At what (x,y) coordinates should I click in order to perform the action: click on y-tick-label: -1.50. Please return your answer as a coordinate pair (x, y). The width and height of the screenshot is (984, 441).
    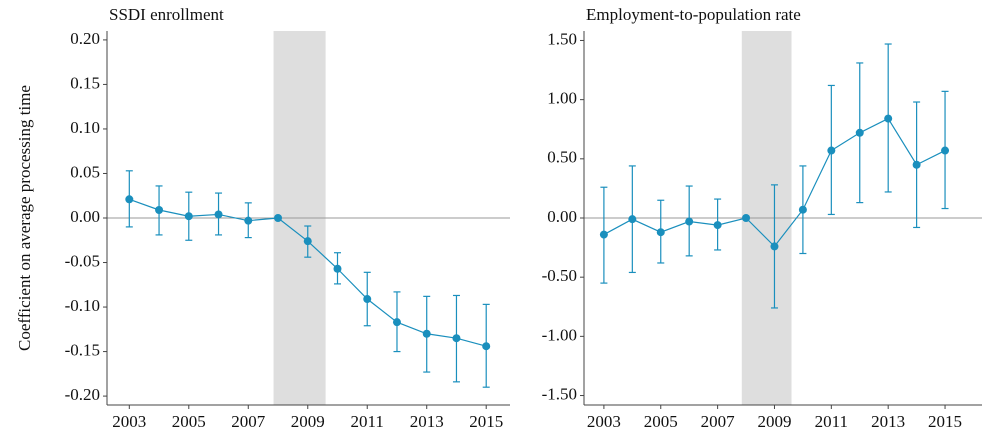
    Looking at the image, I should click on (559, 393).